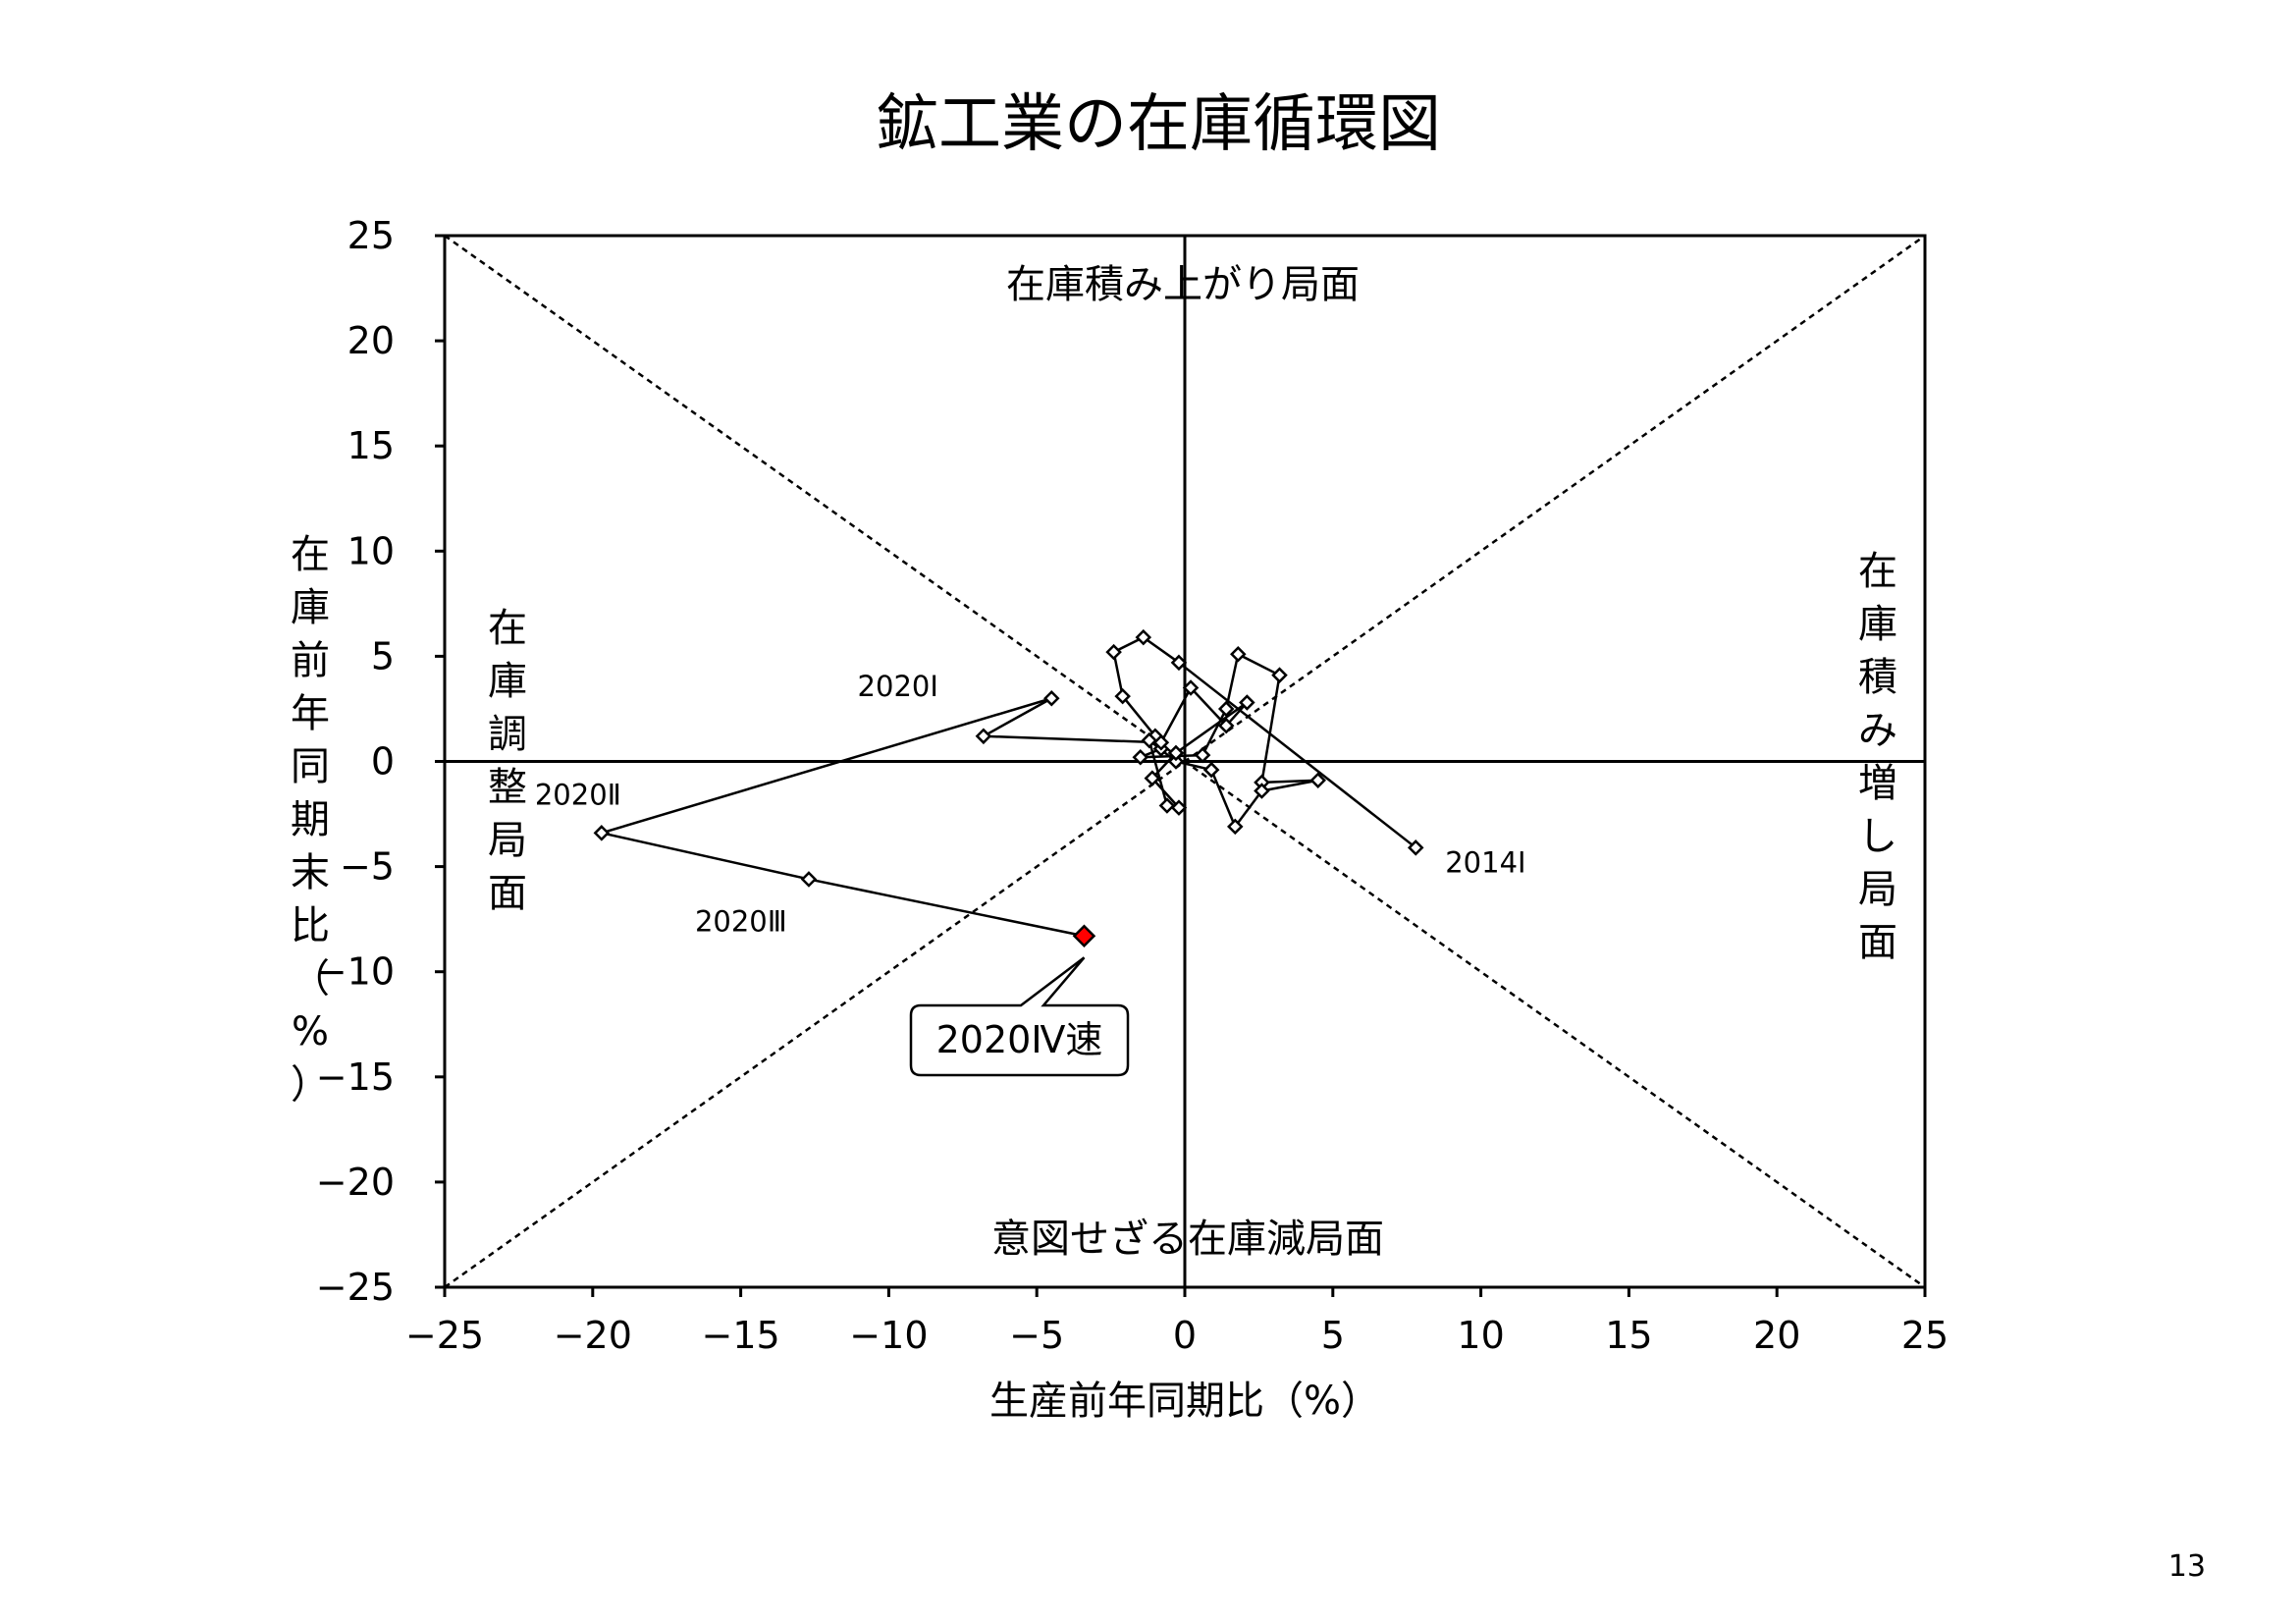 This screenshot has width=2296, height=1624. I want to click on y-axis-label-char: 比, so click(310, 925).